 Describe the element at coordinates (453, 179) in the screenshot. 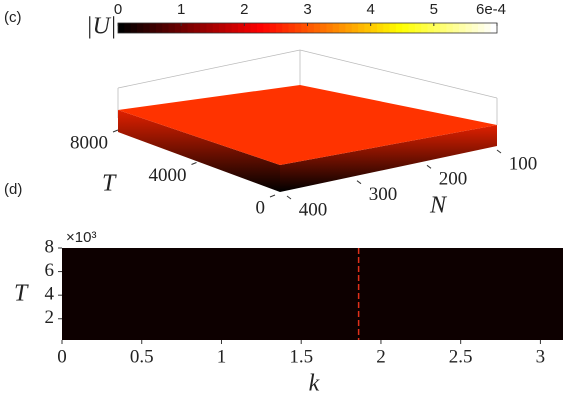

I see `x-tick-label: 200` at that location.